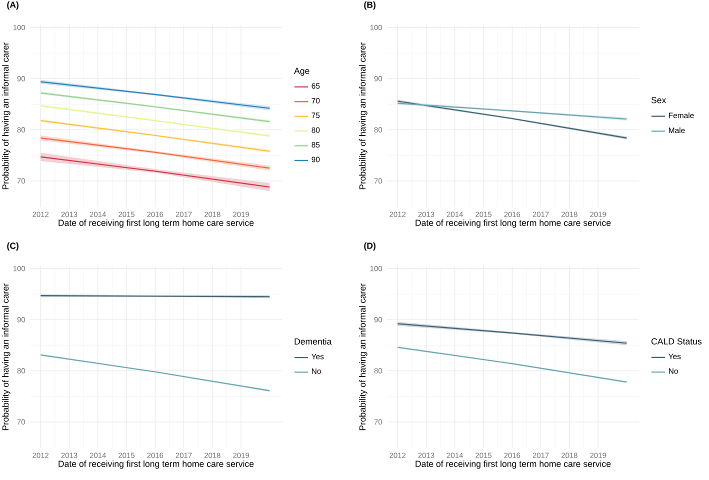 The image size is (709, 480). What do you see at coordinates (370, 5) in the screenshot?
I see `chart-title: (B)` at bounding box center [370, 5].